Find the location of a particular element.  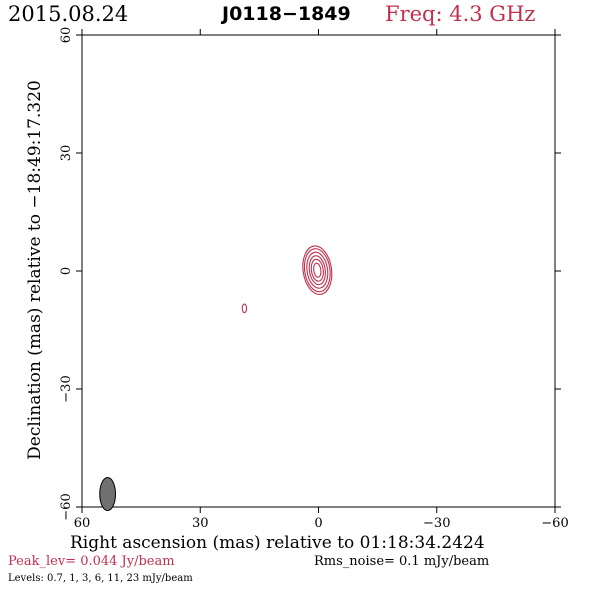

x-tick-label: 60 is located at coordinates (82, 523).